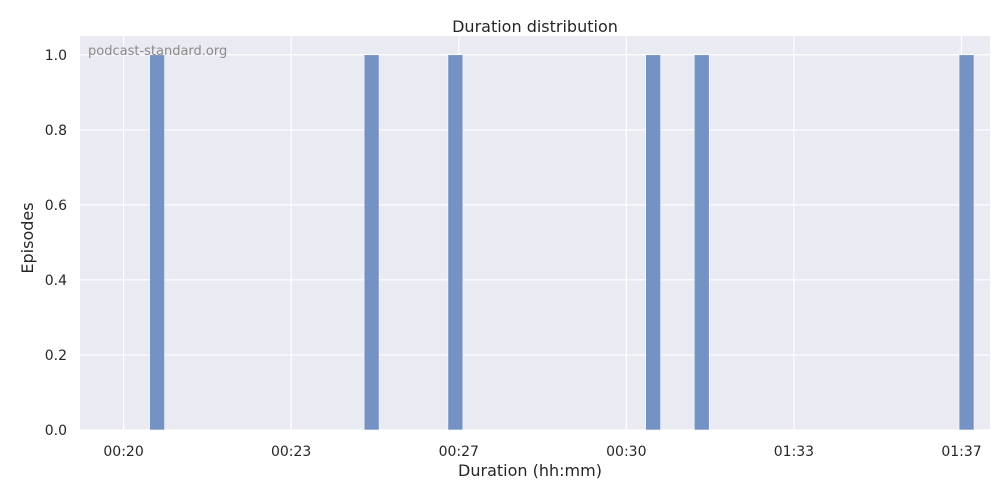 The height and width of the screenshot is (500, 1000). I want to click on x-axis-label: Duration (hh:mm), so click(530, 470).